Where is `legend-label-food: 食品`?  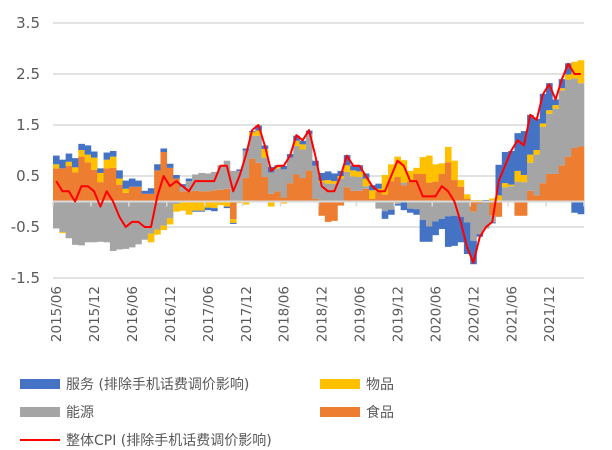 legend-label-food: 食品 is located at coordinates (380, 413).